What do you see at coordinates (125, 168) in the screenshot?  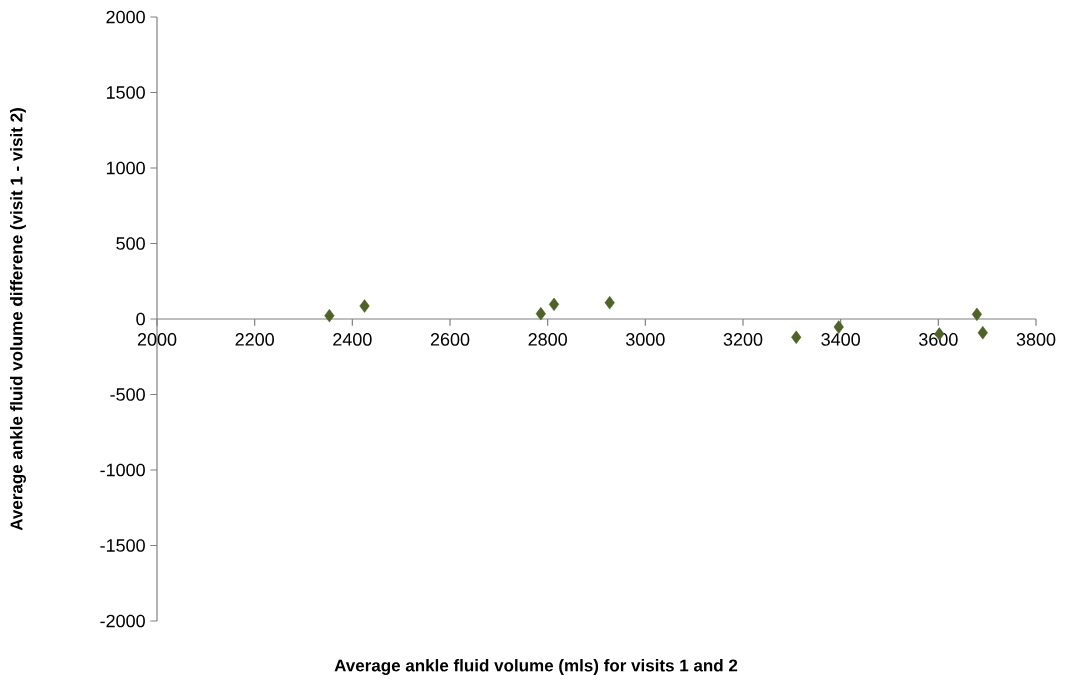 I see `y-tick-label: 1000` at bounding box center [125, 168].